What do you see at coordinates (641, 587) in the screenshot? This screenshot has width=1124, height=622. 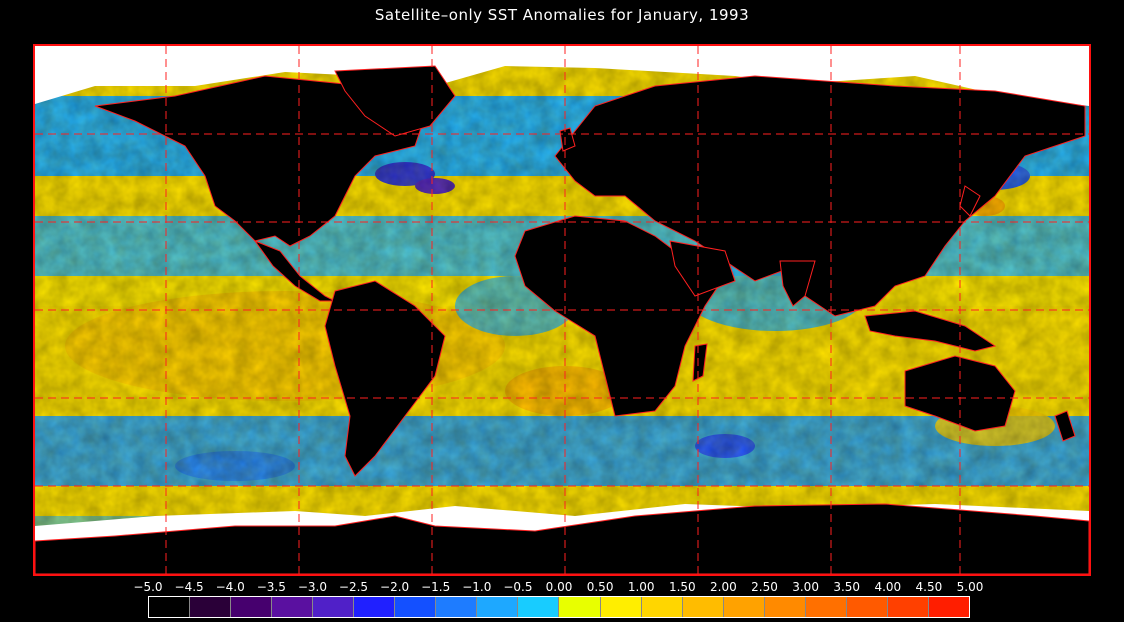 I see `colorbar-tick-label: 1.00` at bounding box center [641, 587].